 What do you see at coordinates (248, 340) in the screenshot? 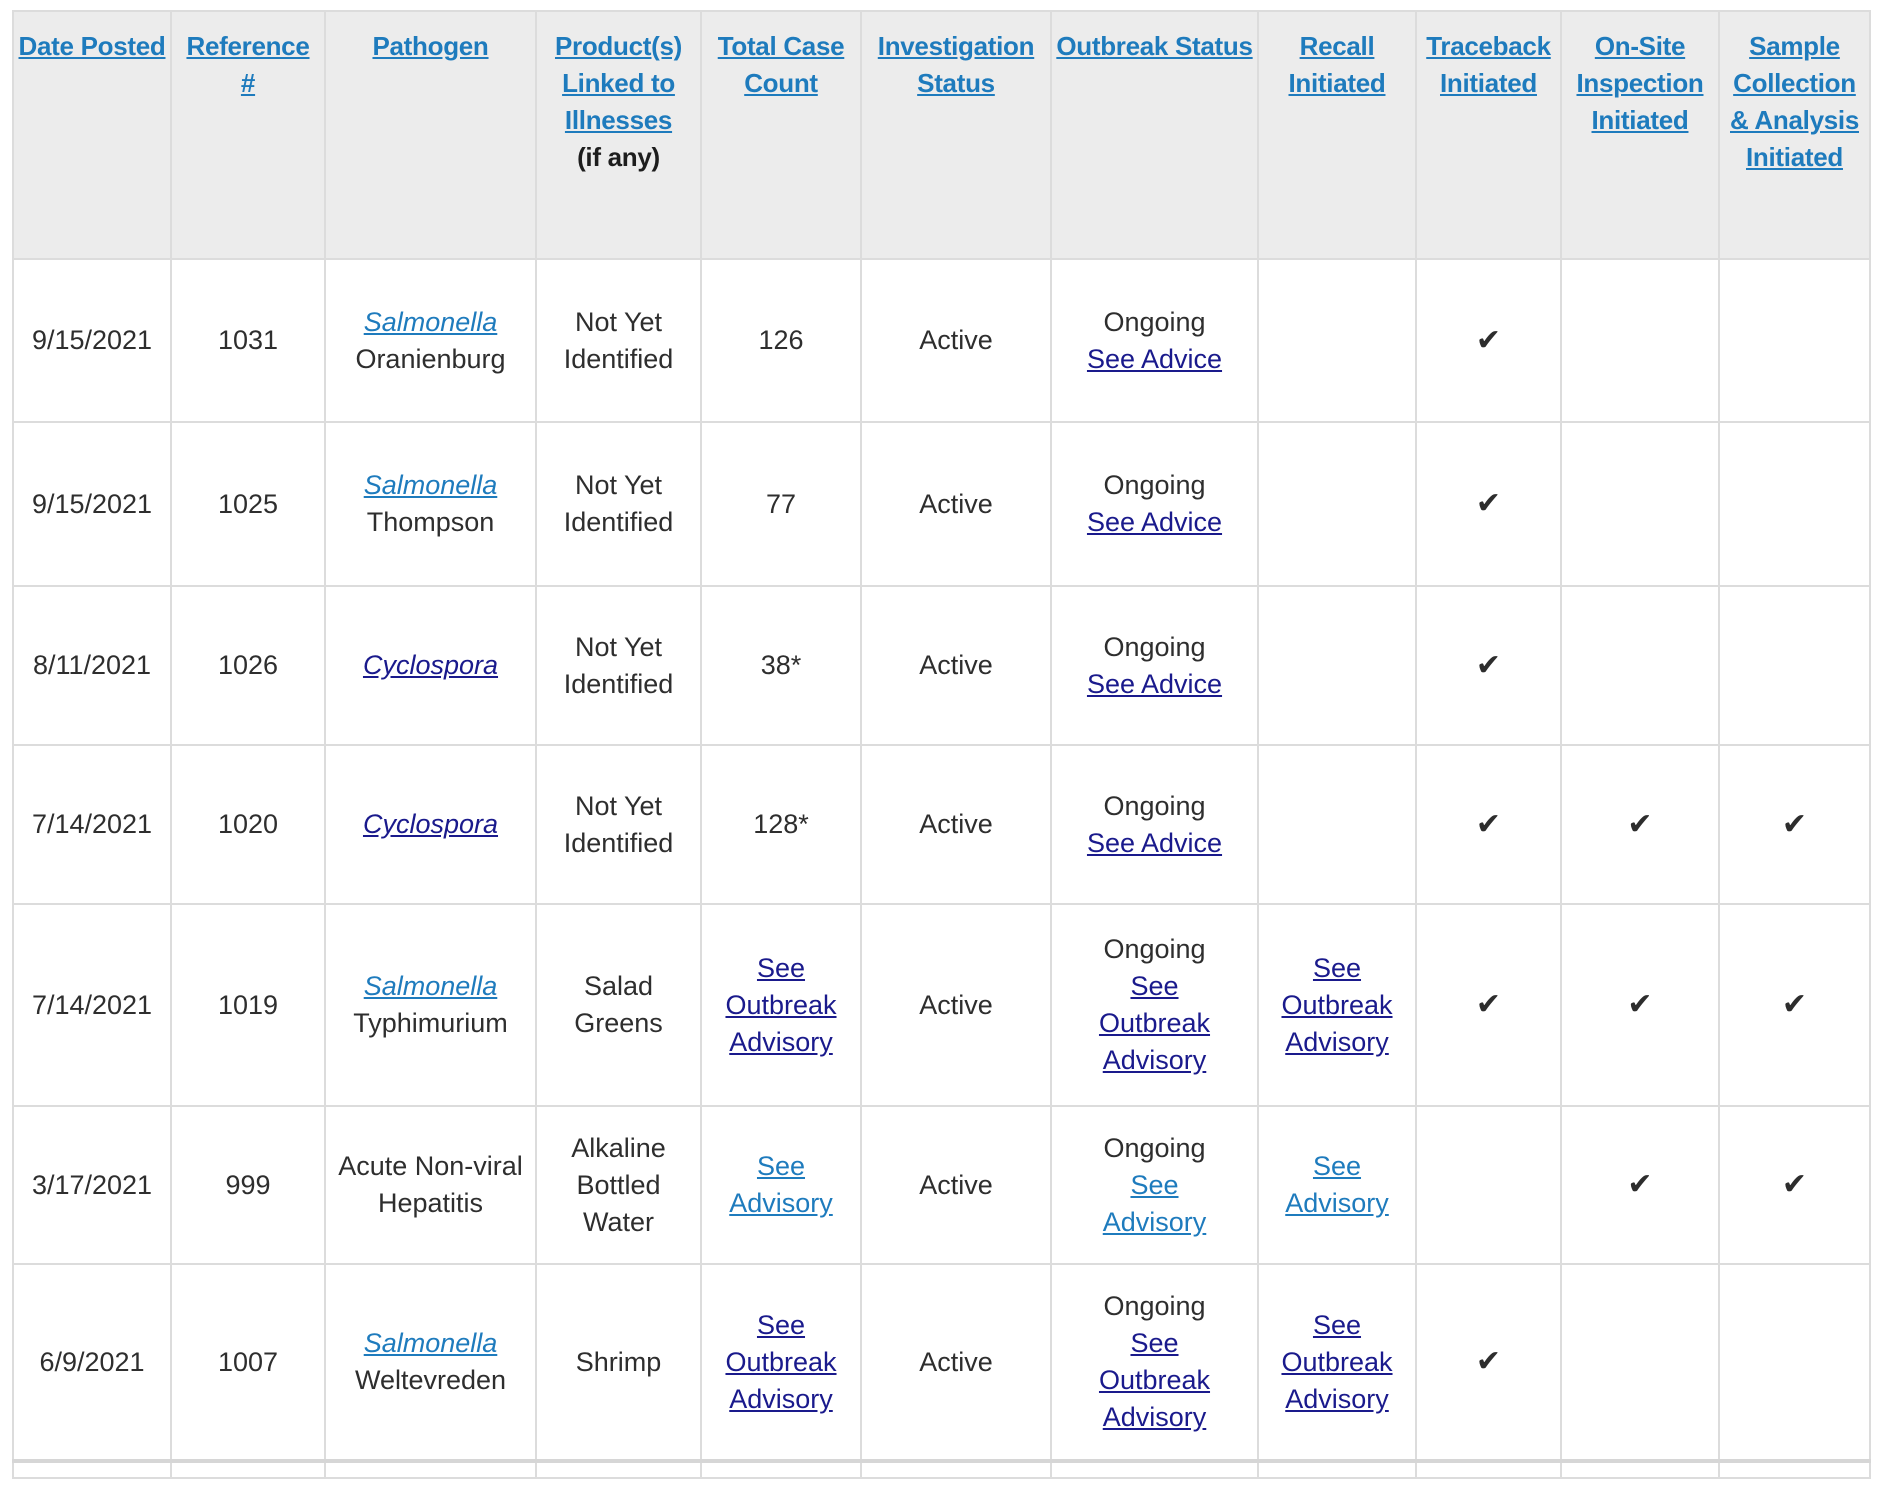
I see `cell-reference-number: 1031` at bounding box center [248, 340].